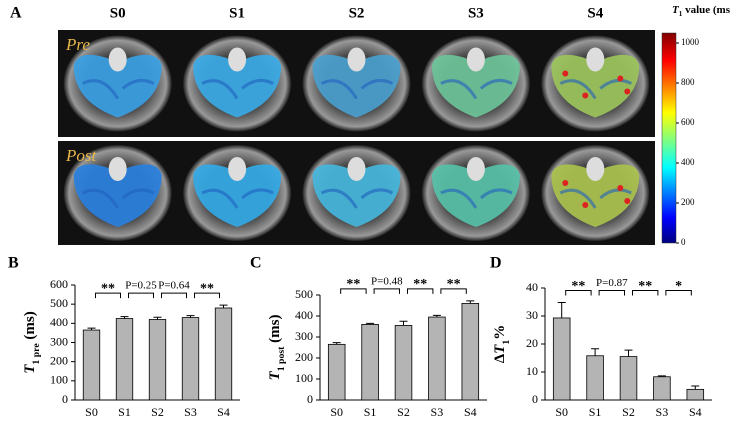 The height and width of the screenshot is (424, 730). Describe the element at coordinates (356, 139) in the screenshot. I see `row-separator` at that location.